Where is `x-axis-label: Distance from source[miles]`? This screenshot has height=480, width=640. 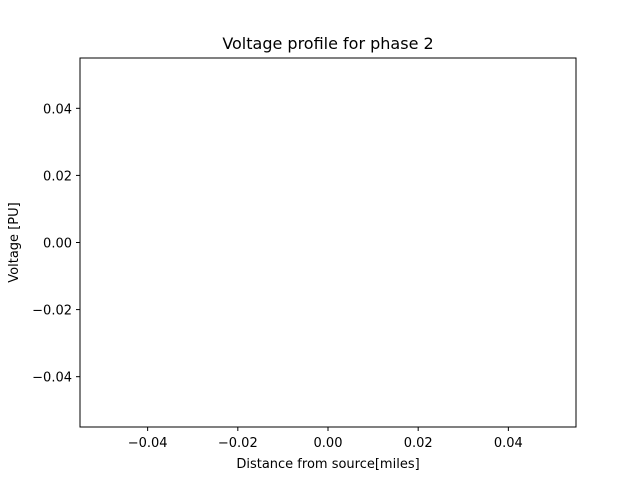
x-axis-label: Distance from source[miles] is located at coordinates (327, 464).